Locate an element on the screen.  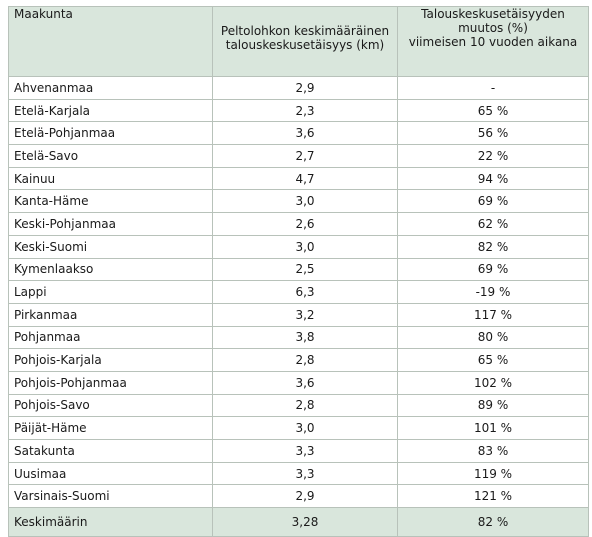
change-cell: 89 % is located at coordinates (493, 405).